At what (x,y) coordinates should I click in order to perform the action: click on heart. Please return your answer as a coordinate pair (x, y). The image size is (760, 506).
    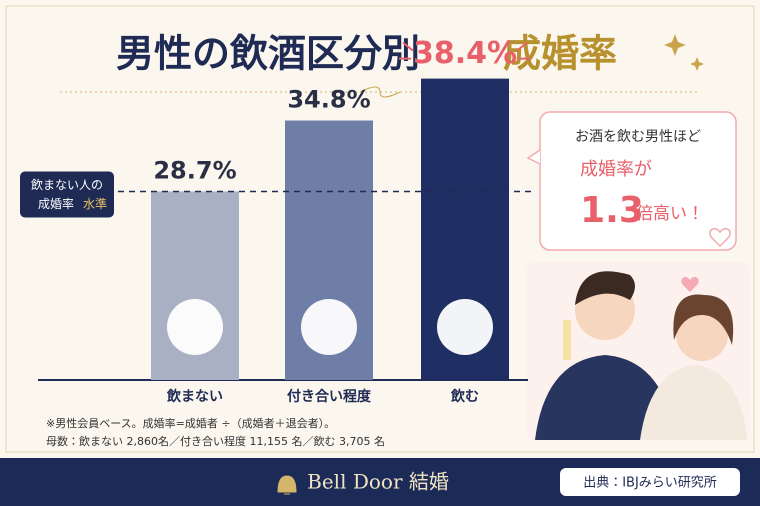
    Looking at the image, I should click on (720, 237).